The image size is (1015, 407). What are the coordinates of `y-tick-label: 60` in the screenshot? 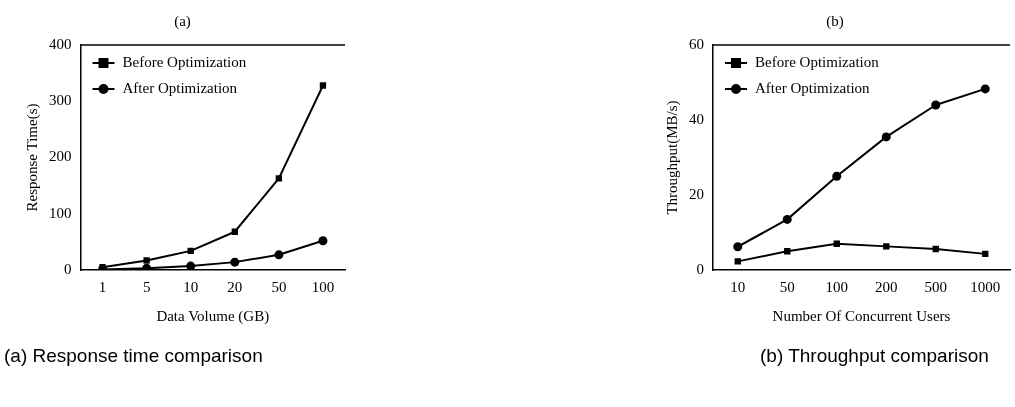 It's located at (696, 43).